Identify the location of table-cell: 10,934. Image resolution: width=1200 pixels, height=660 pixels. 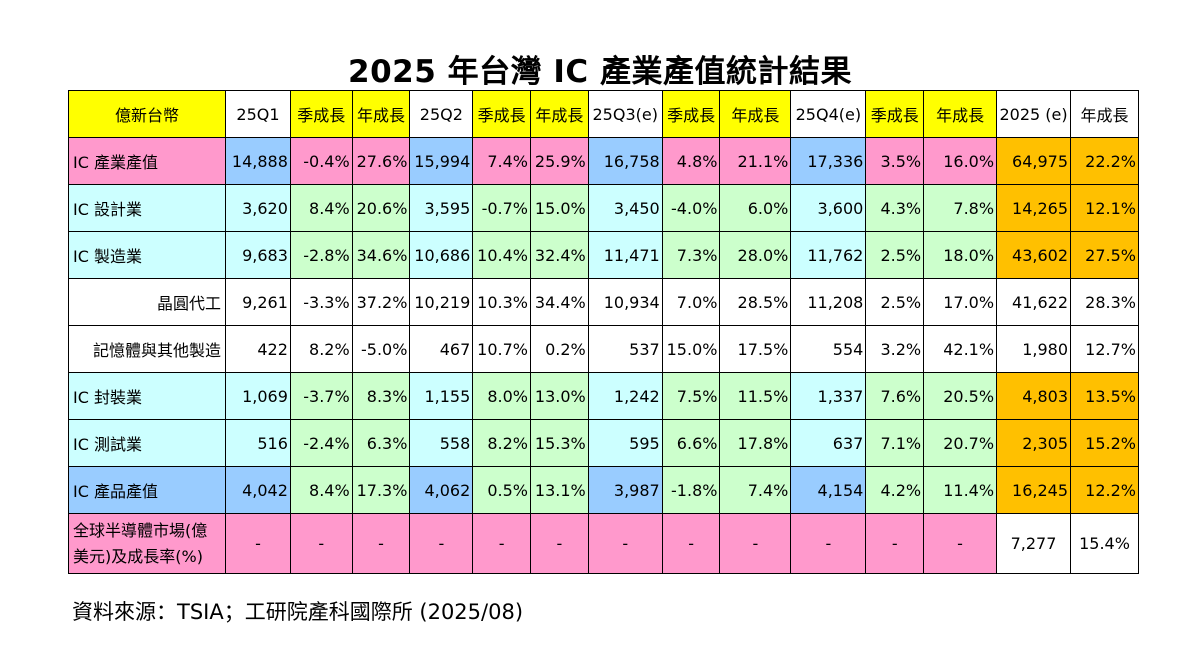
(625, 302).